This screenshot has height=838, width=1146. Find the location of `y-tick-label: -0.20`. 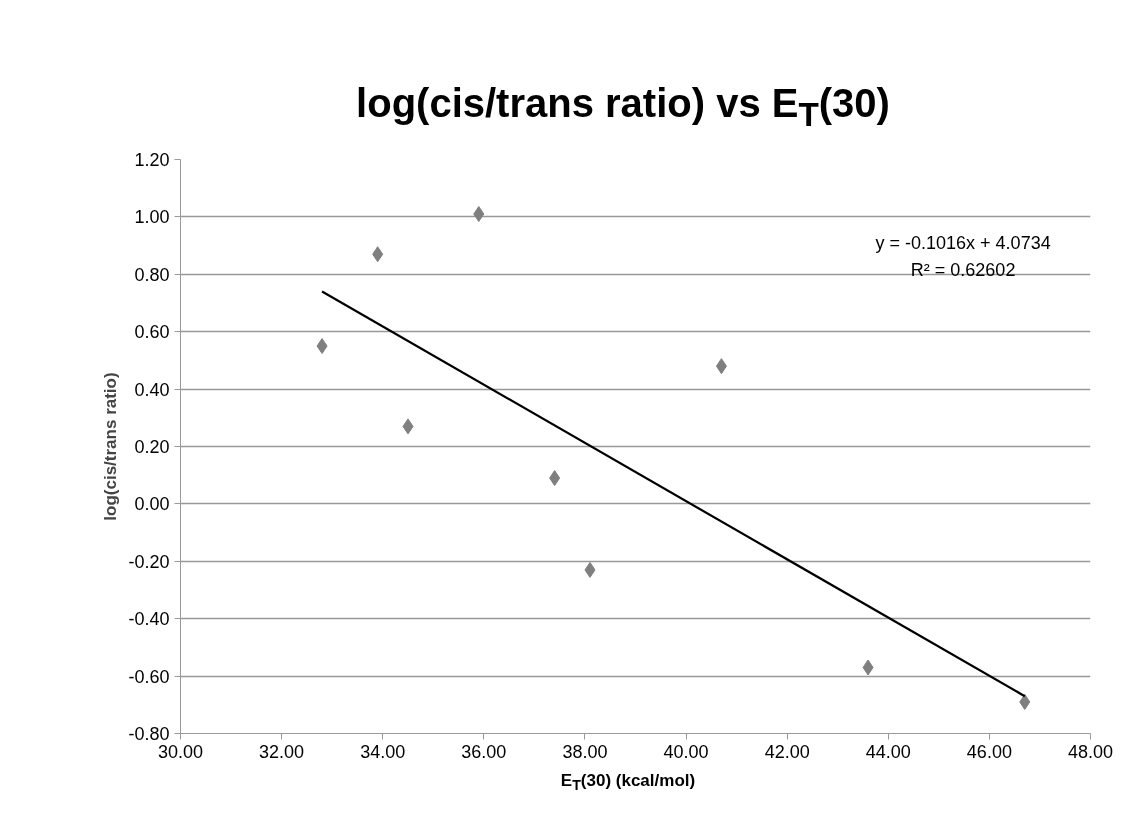

y-tick-label: -0.20 is located at coordinates (149, 561).